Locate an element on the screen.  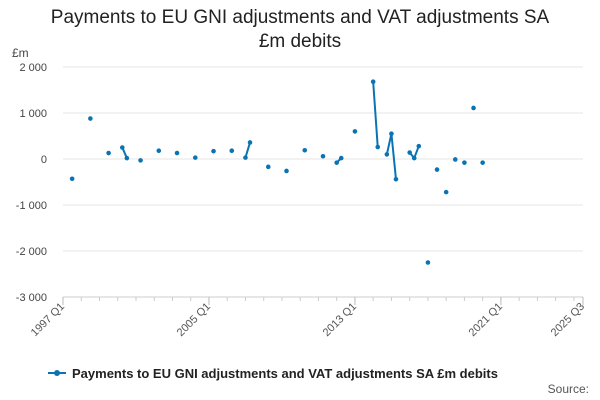
y-tick-label: 0 is located at coordinates (44, 160).